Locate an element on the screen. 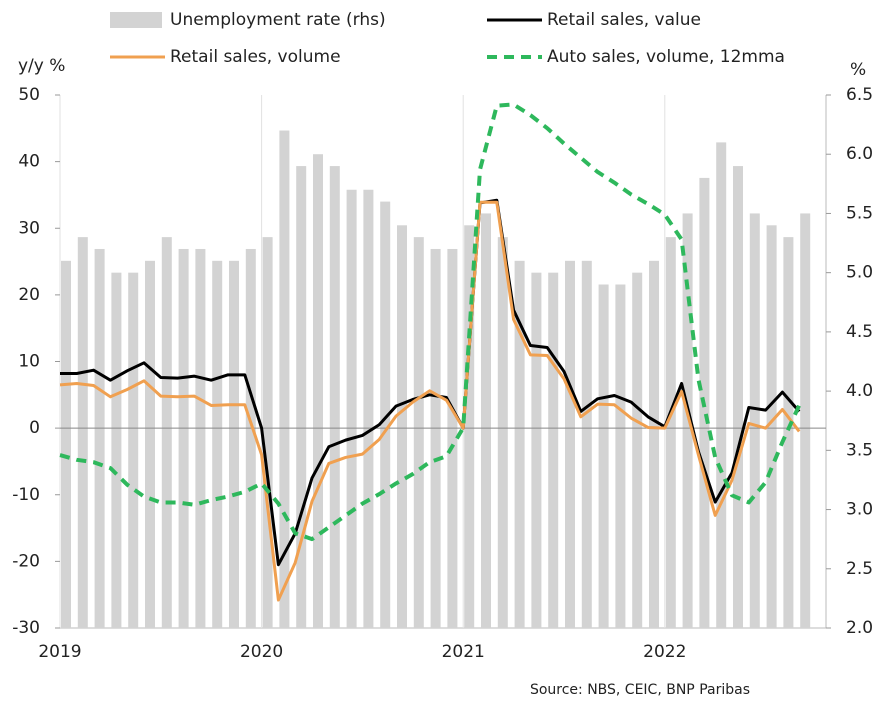  y2-tick-label: 2.0 is located at coordinates (859, 628).